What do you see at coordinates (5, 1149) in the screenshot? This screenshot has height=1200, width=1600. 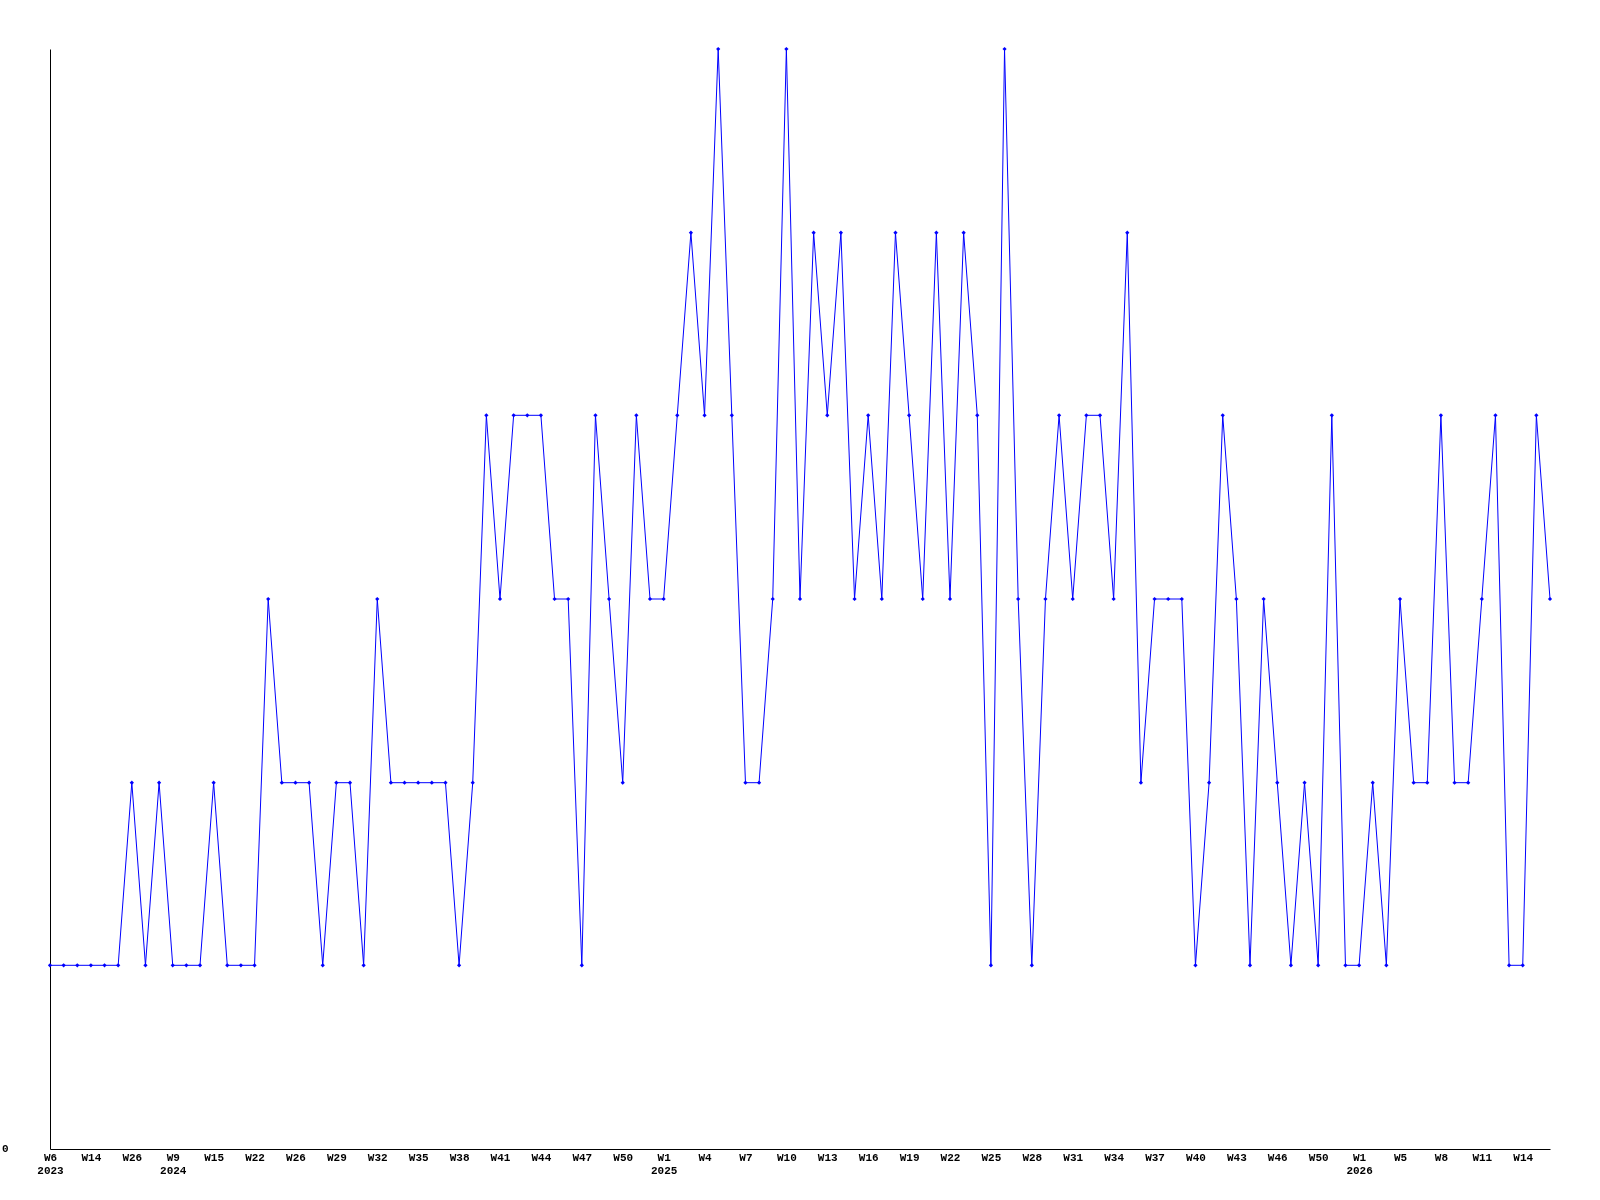 I see `text: 0` at bounding box center [5, 1149].